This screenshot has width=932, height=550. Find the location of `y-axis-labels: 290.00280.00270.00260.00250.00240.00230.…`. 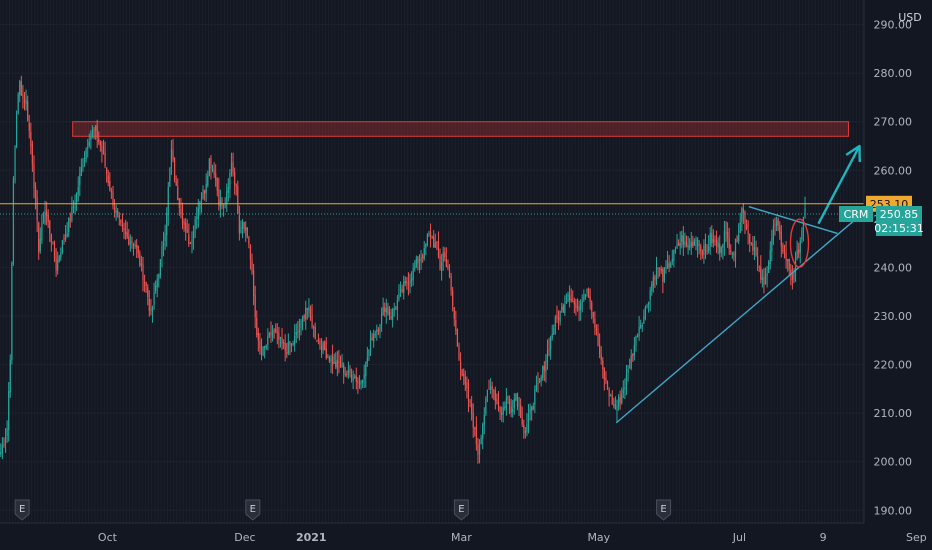

y-axis-labels: 290.00280.00270.00260.00250.00240.00230.… is located at coordinates (893, 268).